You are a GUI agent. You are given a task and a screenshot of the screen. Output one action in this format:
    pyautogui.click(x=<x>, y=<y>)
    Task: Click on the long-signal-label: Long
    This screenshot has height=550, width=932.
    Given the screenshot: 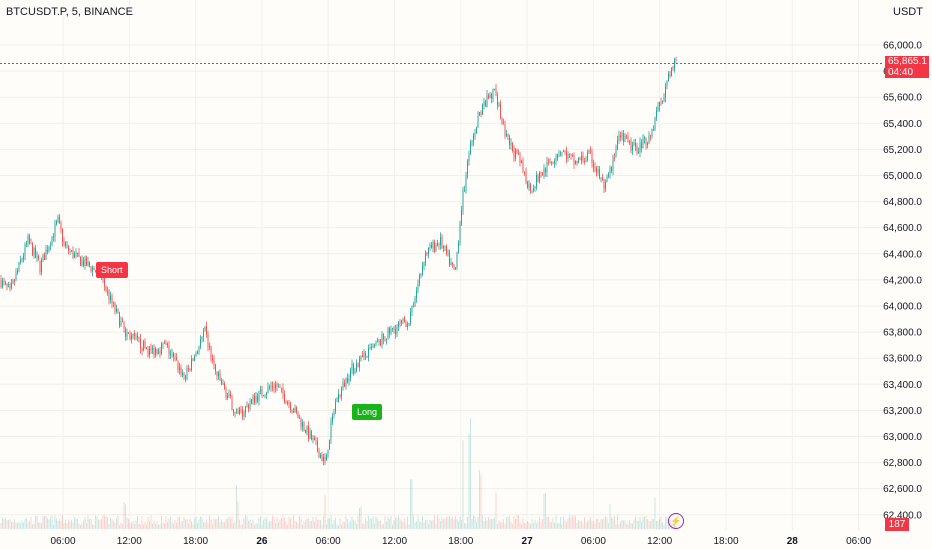 What is the action you would take?
    pyautogui.click(x=367, y=412)
    